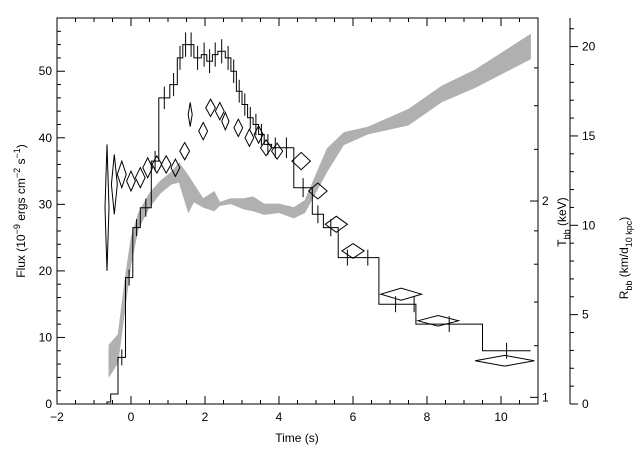 Image resolution: width=640 pixels, height=457 pixels. I want to click on x-tick-label: 6, so click(353, 417).